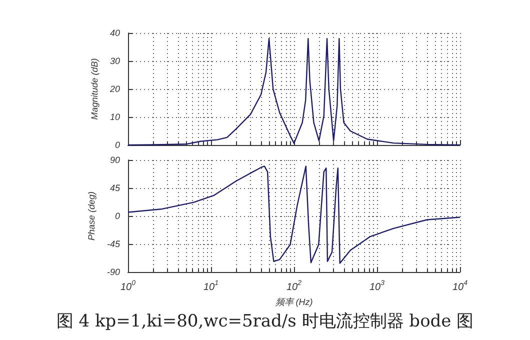 This screenshot has width=530, height=340. I want to click on y-axis-title: Phase (deg), so click(91, 216).